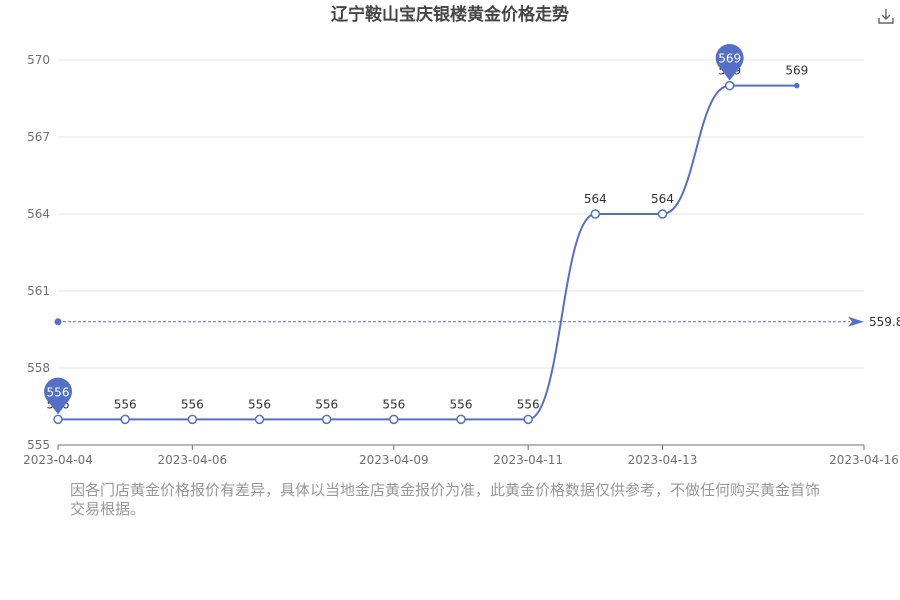 The image size is (900, 600). Describe the element at coordinates (796, 71) in the screenshot. I see `data-label: 569` at that location.